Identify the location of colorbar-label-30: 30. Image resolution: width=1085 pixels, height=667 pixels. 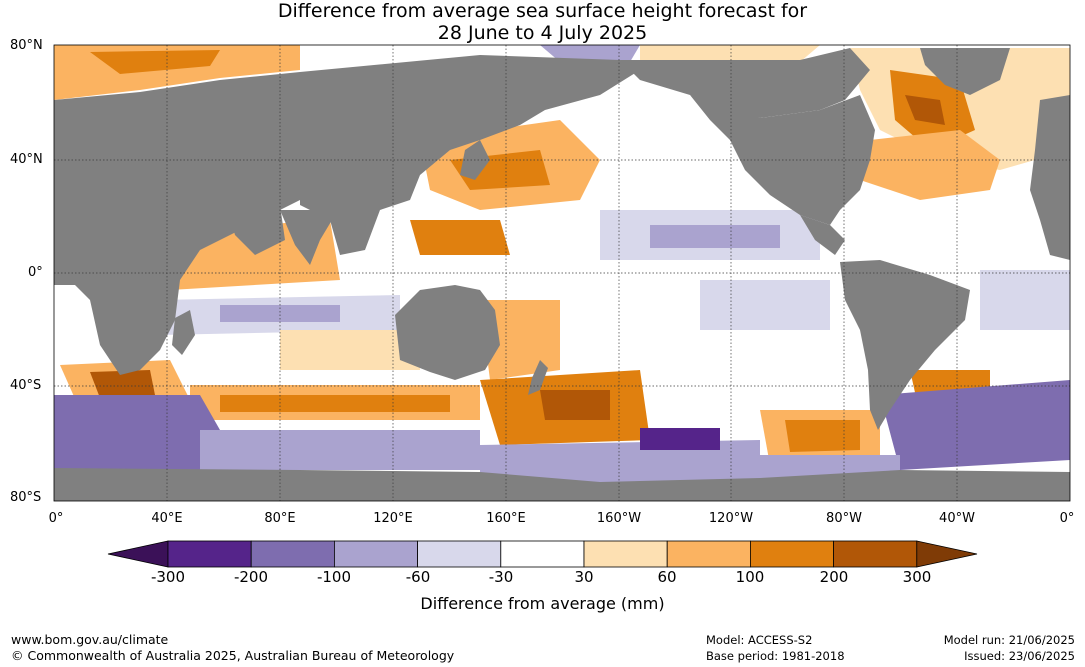
(584, 577).